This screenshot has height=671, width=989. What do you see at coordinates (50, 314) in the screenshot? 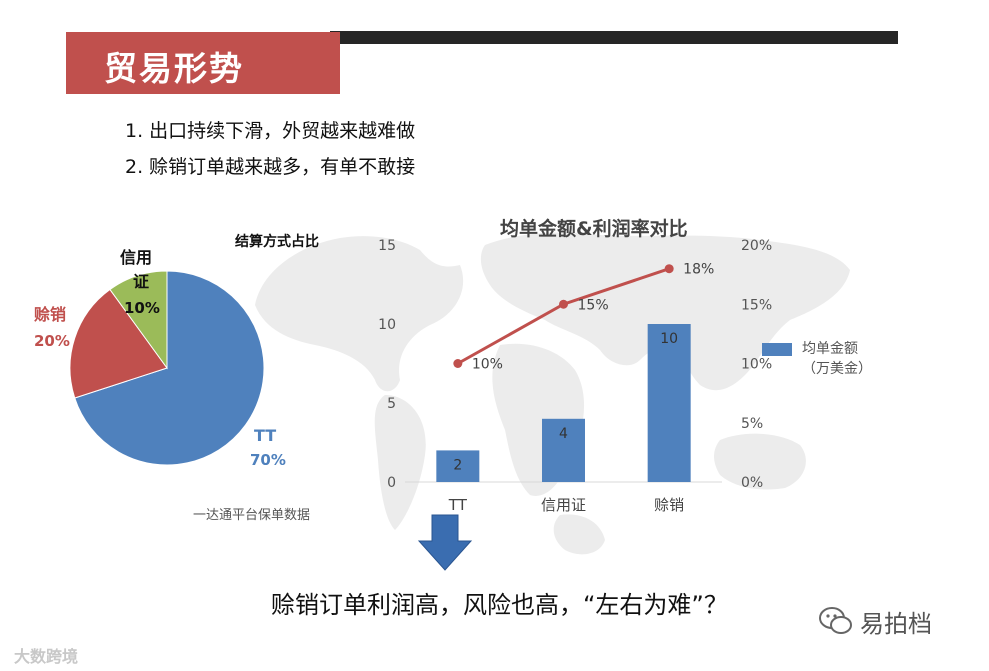
I see `pie-label-credit-name: 赊销` at bounding box center [50, 314].